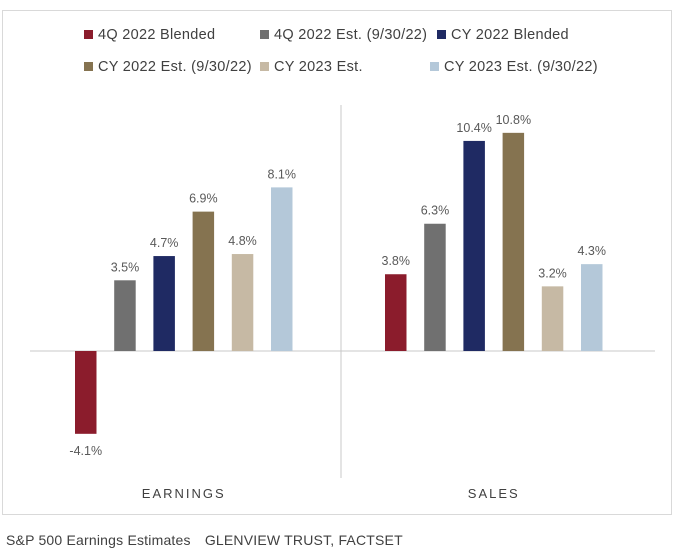 The height and width of the screenshot is (555, 678). What do you see at coordinates (282, 174) in the screenshot?
I see `data-label: 8.1%` at bounding box center [282, 174].